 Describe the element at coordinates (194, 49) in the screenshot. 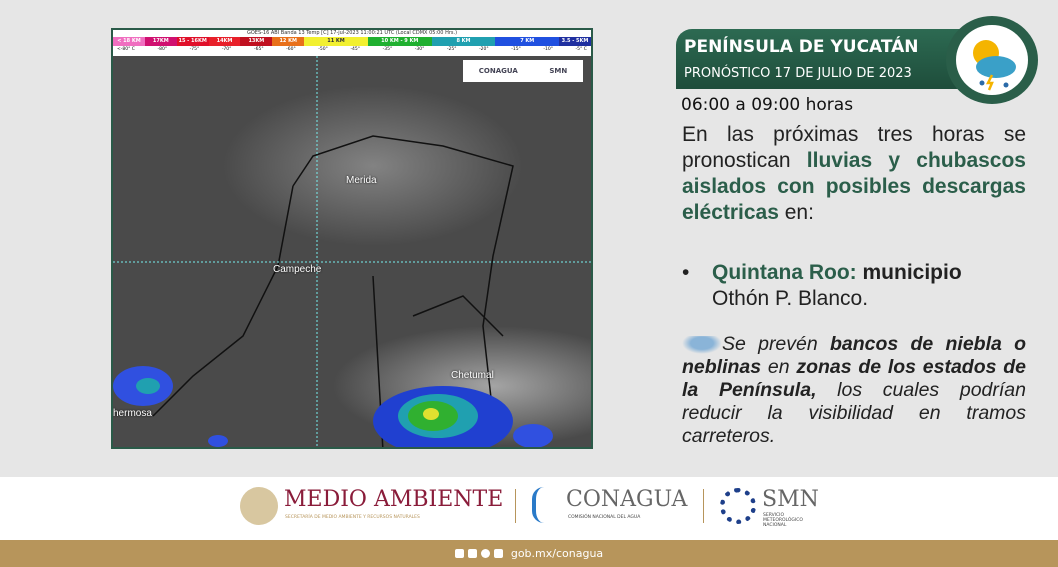

I see `temp-label: -75°` at that location.